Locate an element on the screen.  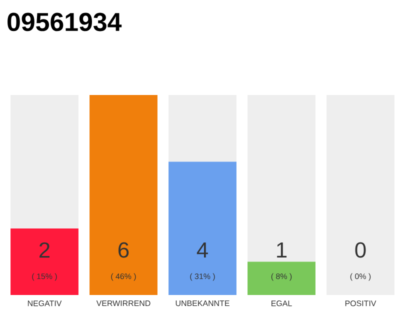
data-label: 2 is located at coordinates (45, 250).